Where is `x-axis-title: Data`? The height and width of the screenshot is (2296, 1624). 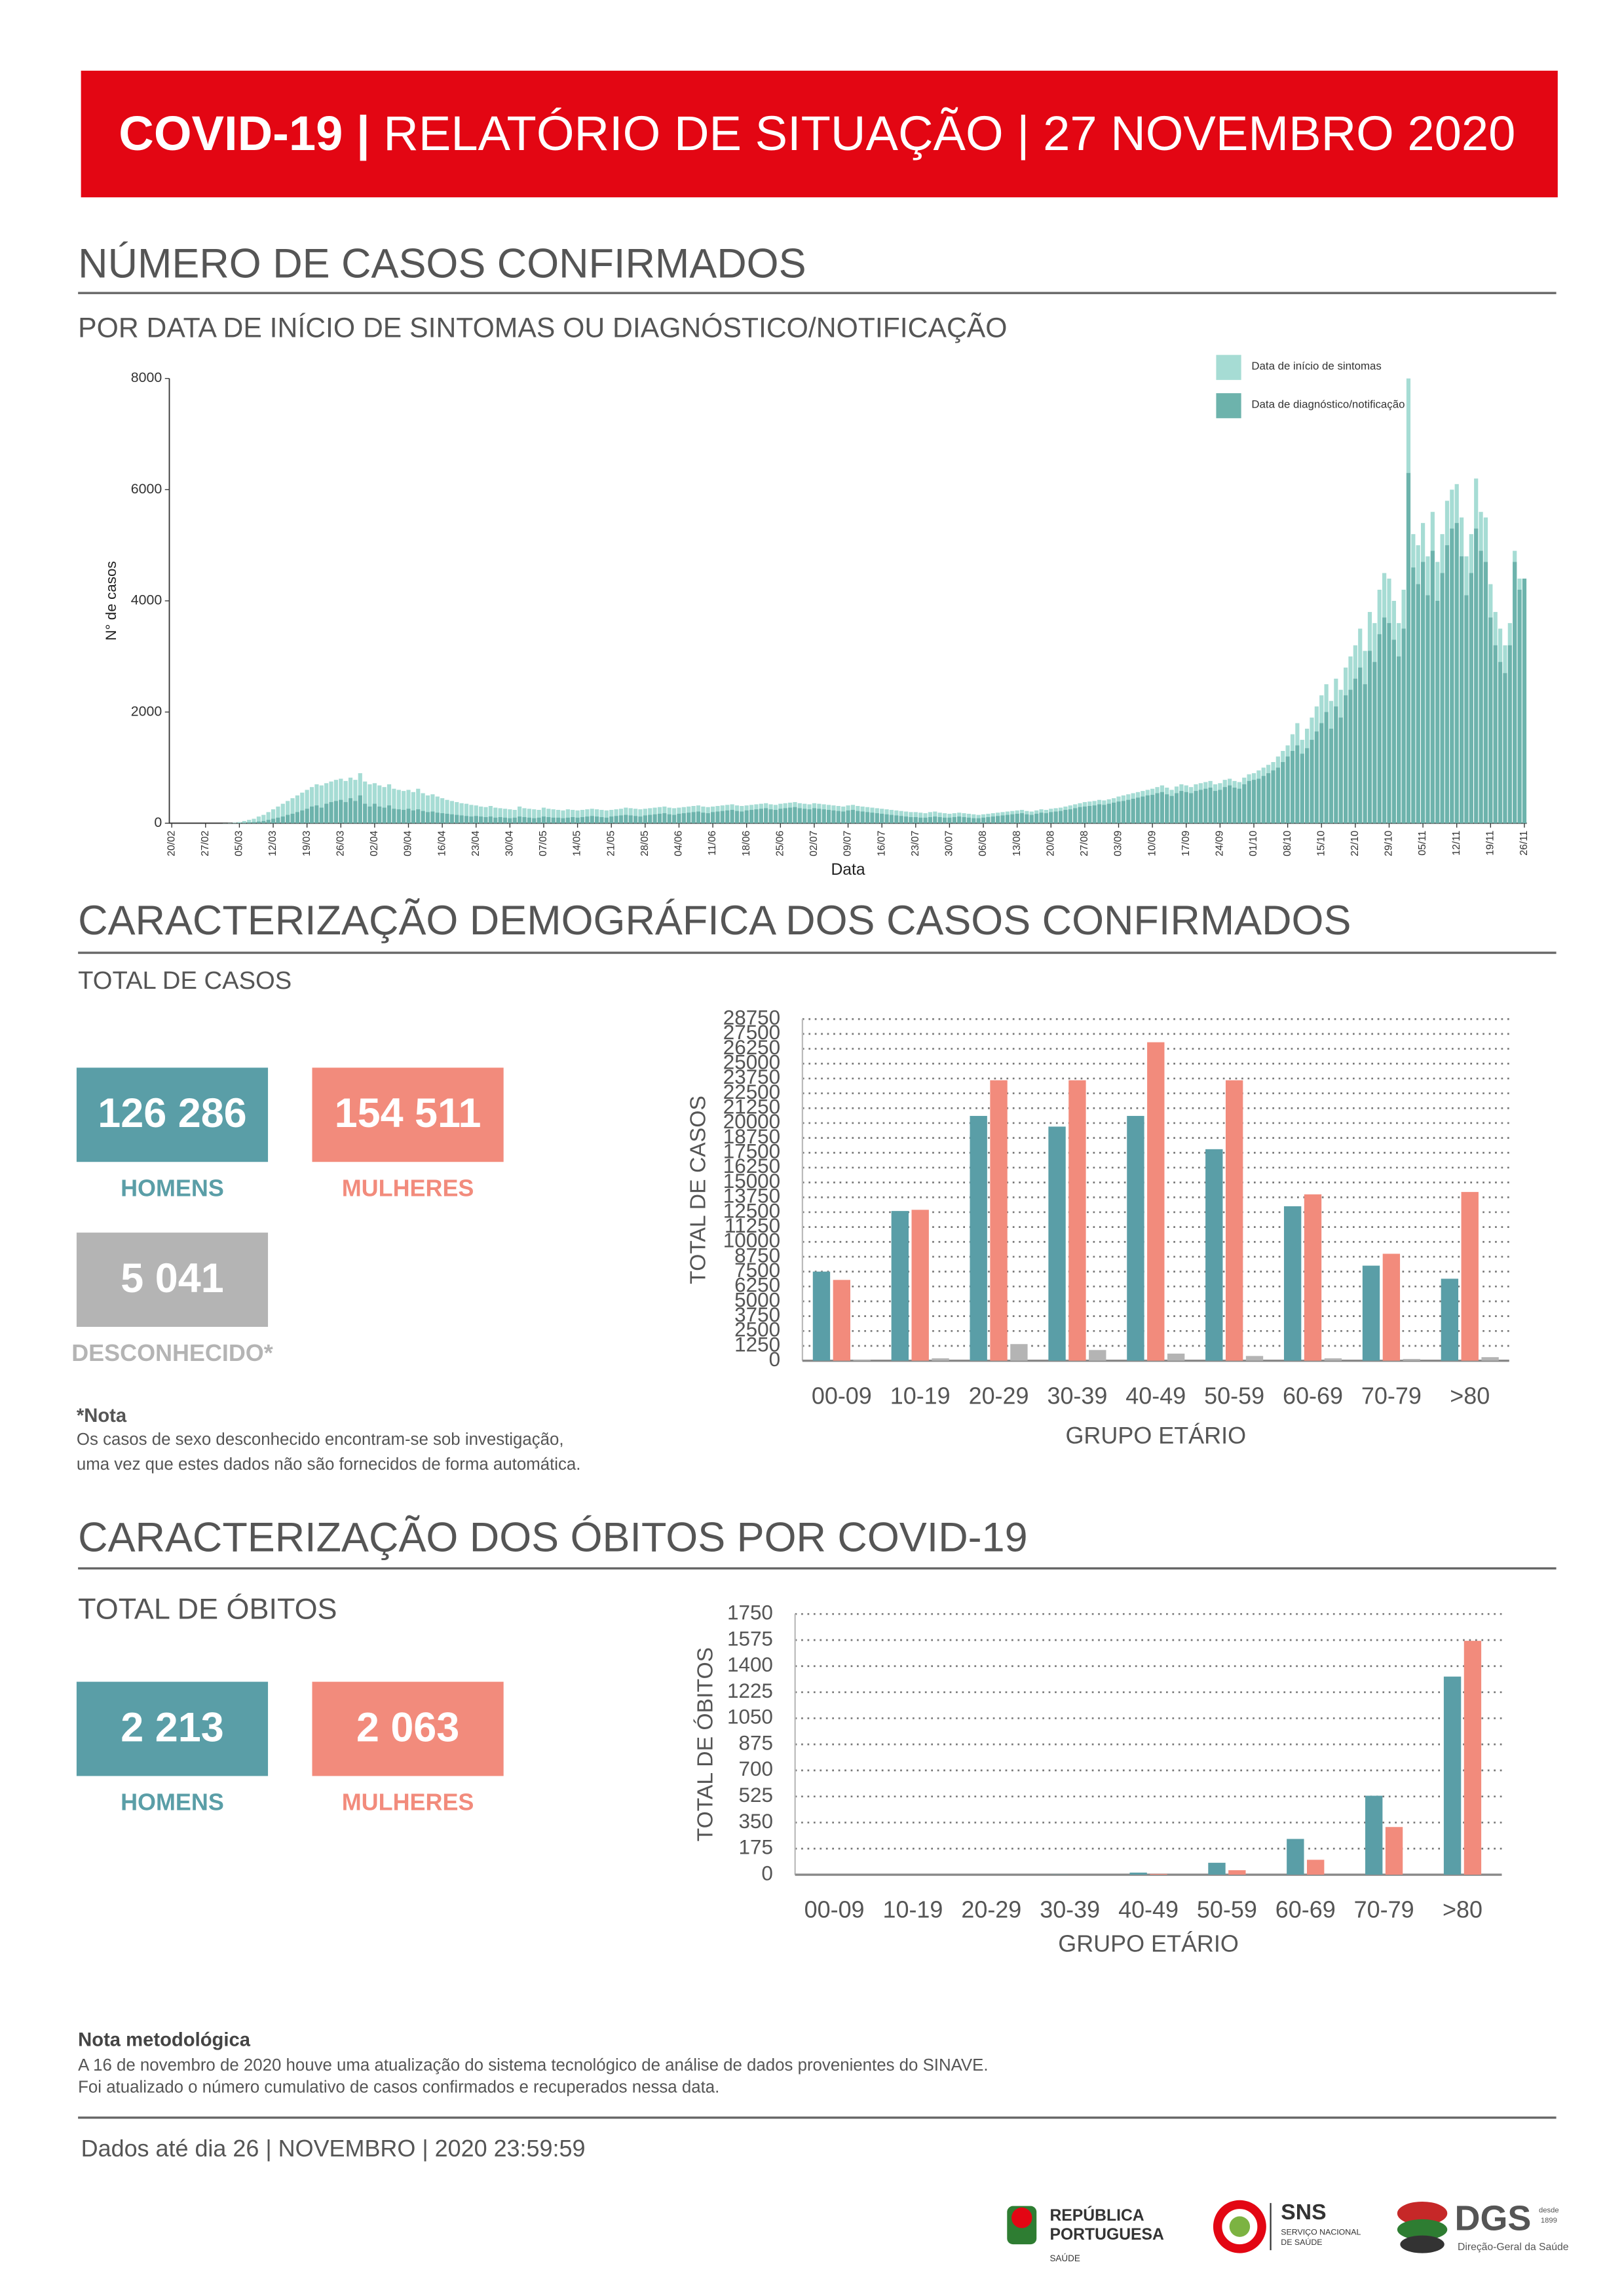 x-axis-title: Data is located at coordinates (848, 870).